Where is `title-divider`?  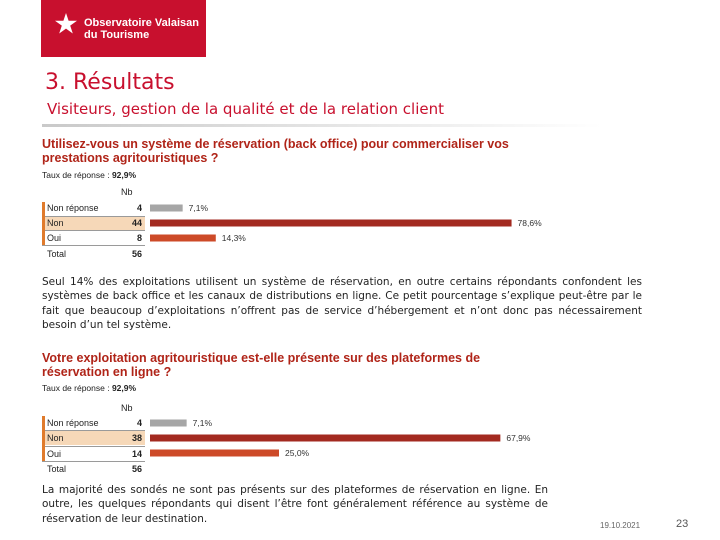
title-divider is located at coordinates (322, 125).